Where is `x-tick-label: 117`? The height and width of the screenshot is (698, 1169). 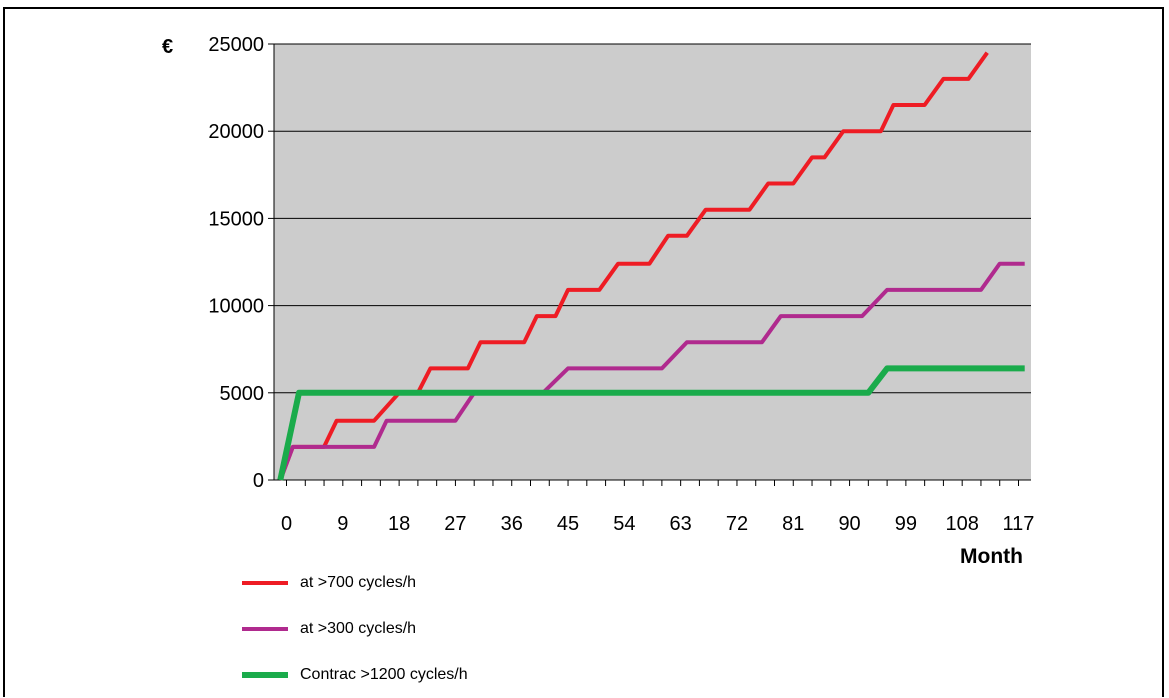
x-tick-label: 117 is located at coordinates (1019, 524).